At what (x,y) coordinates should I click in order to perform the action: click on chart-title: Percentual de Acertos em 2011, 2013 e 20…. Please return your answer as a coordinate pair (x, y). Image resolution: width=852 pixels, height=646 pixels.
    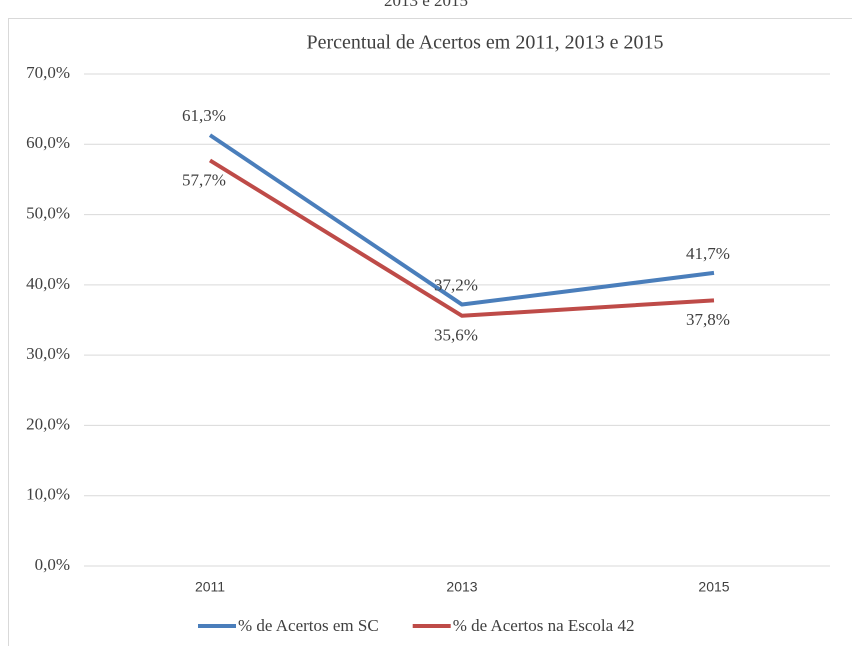
    Looking at the image, I should click on (485, 43).